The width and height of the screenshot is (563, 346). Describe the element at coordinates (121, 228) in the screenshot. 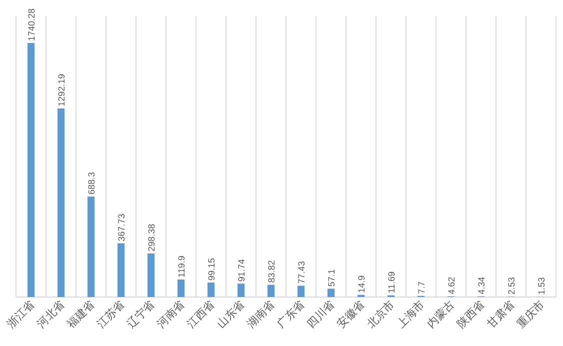

I see `data-label: 367.73` at that location.